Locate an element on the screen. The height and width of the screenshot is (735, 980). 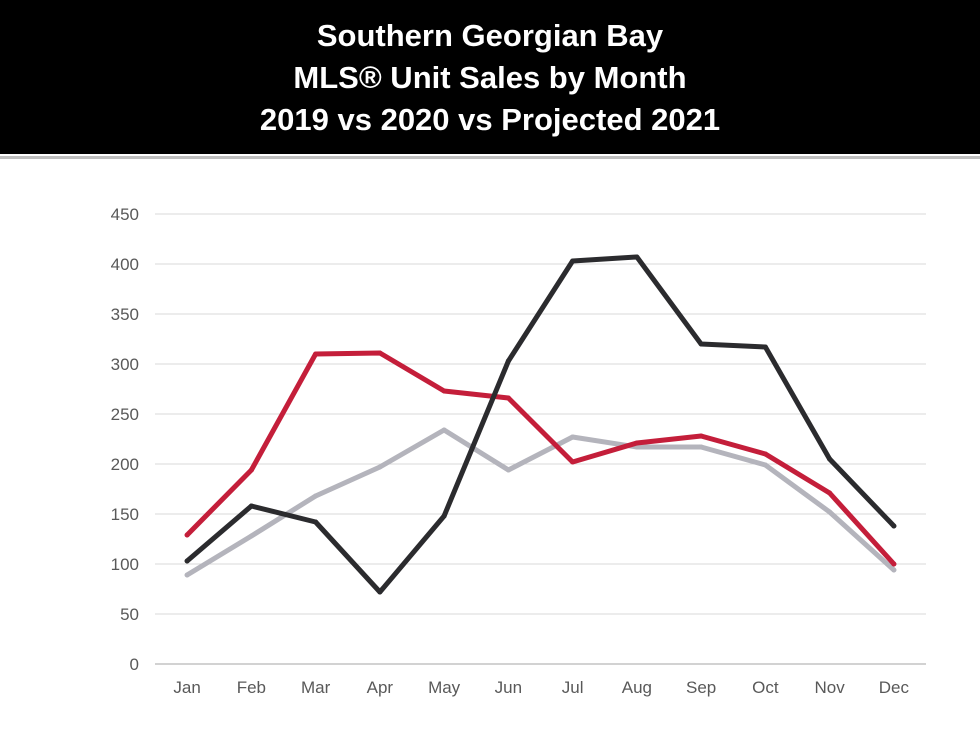
x-tick-label: Jul is located at coordinates (573, 687).